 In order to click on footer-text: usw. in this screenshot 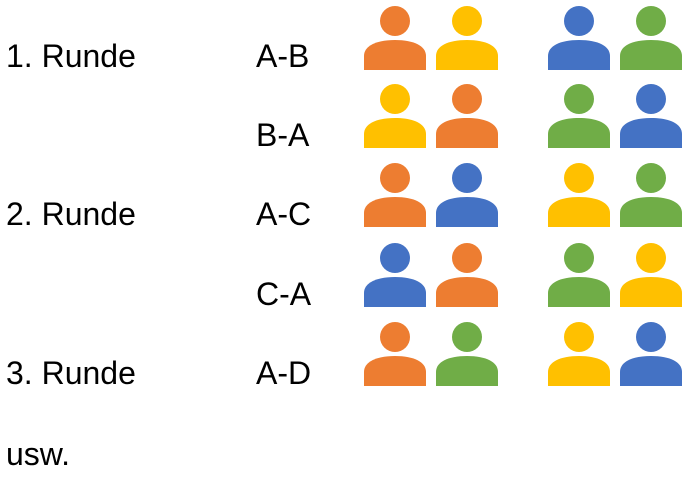, I will do `click(38, 454)`.